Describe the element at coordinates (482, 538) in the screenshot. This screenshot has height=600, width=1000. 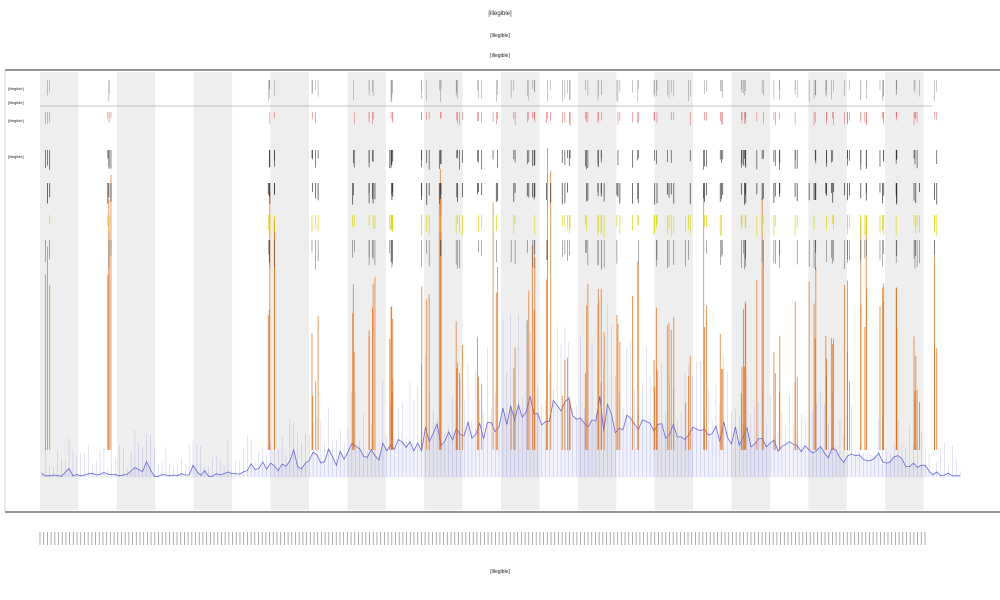
I see `x-tick-labels` at that location.